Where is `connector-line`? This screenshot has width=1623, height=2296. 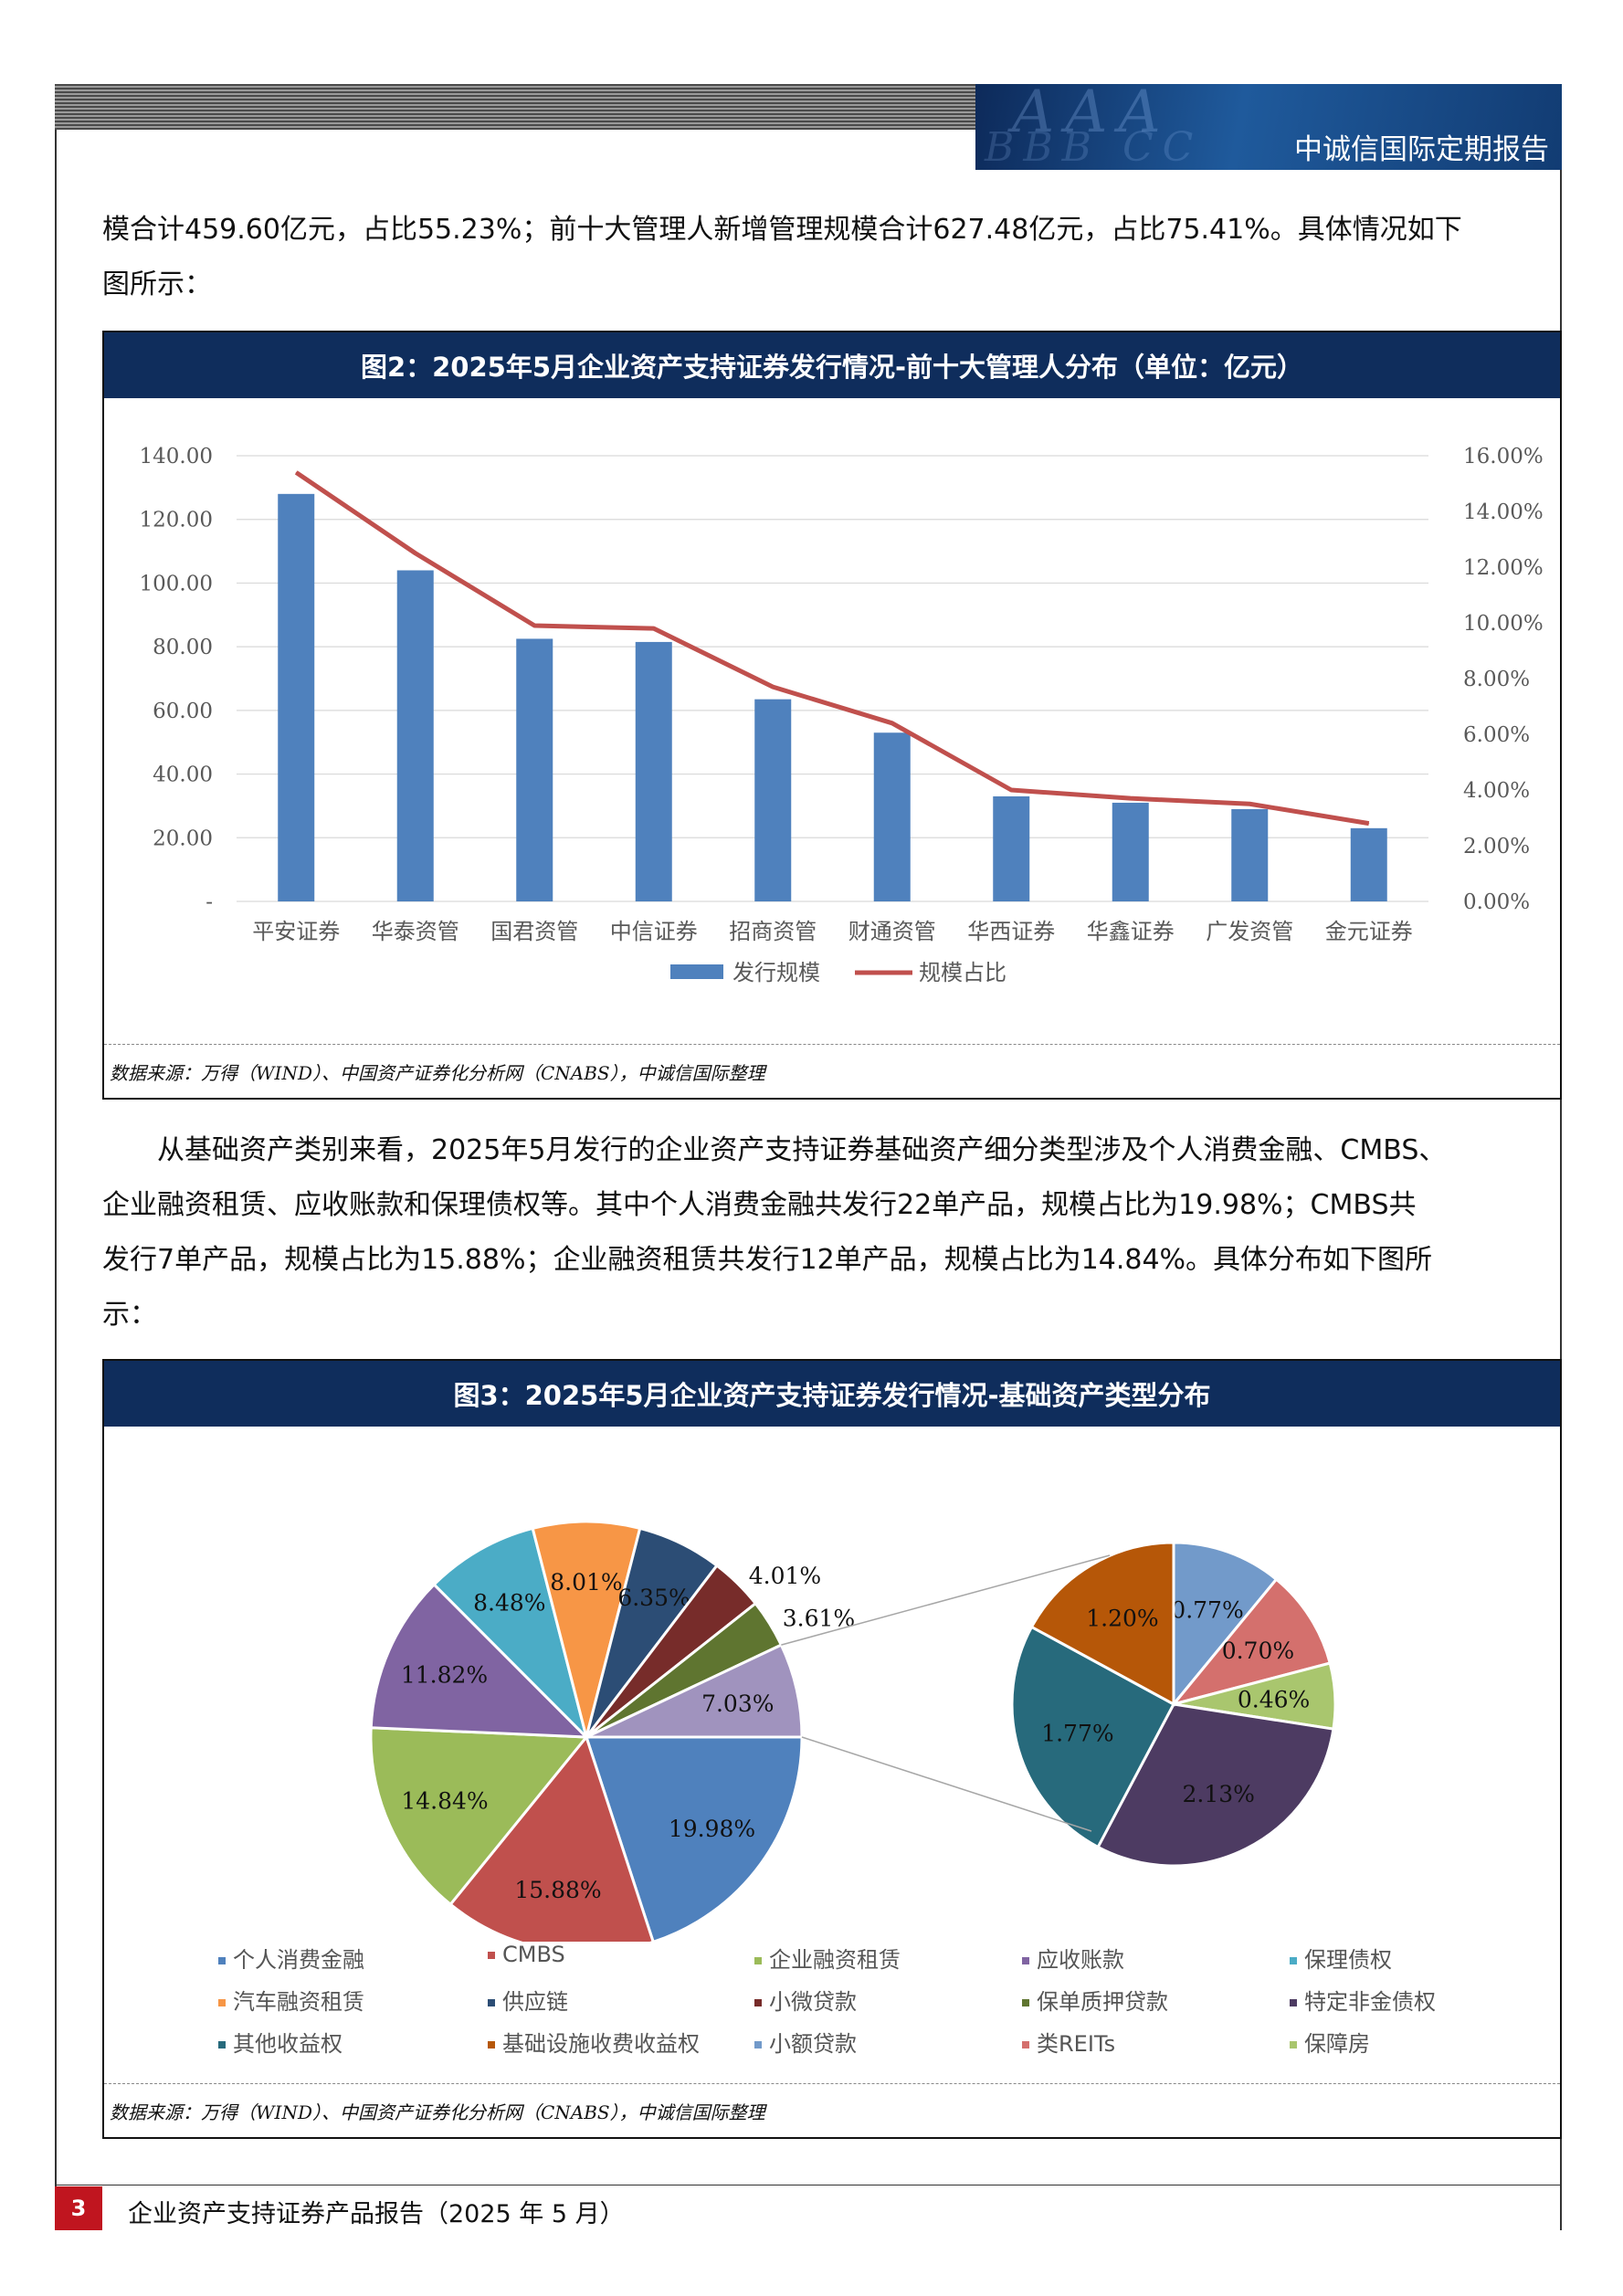
connector-line is located at coordinates (946, 1784).